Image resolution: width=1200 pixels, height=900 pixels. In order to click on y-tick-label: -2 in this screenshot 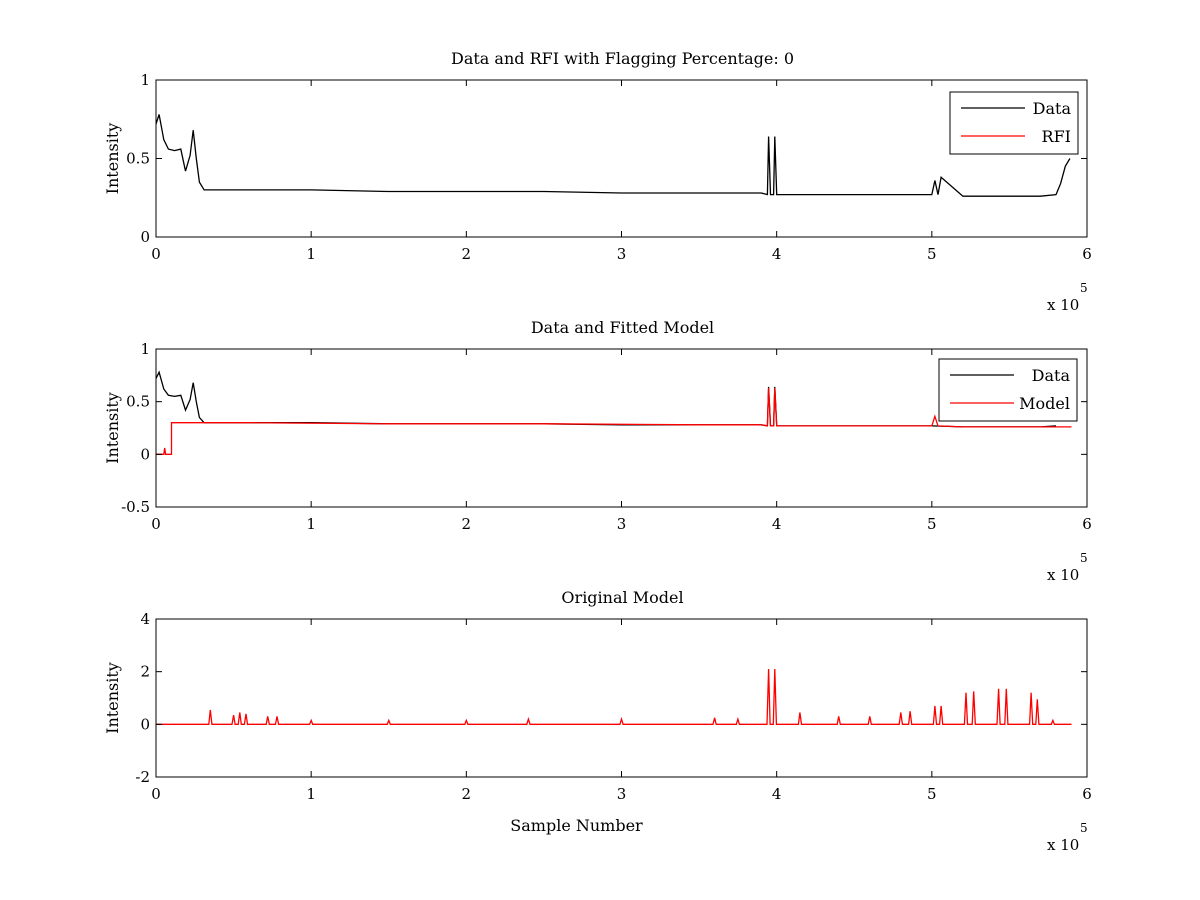, I will do `click(142, 777)`.